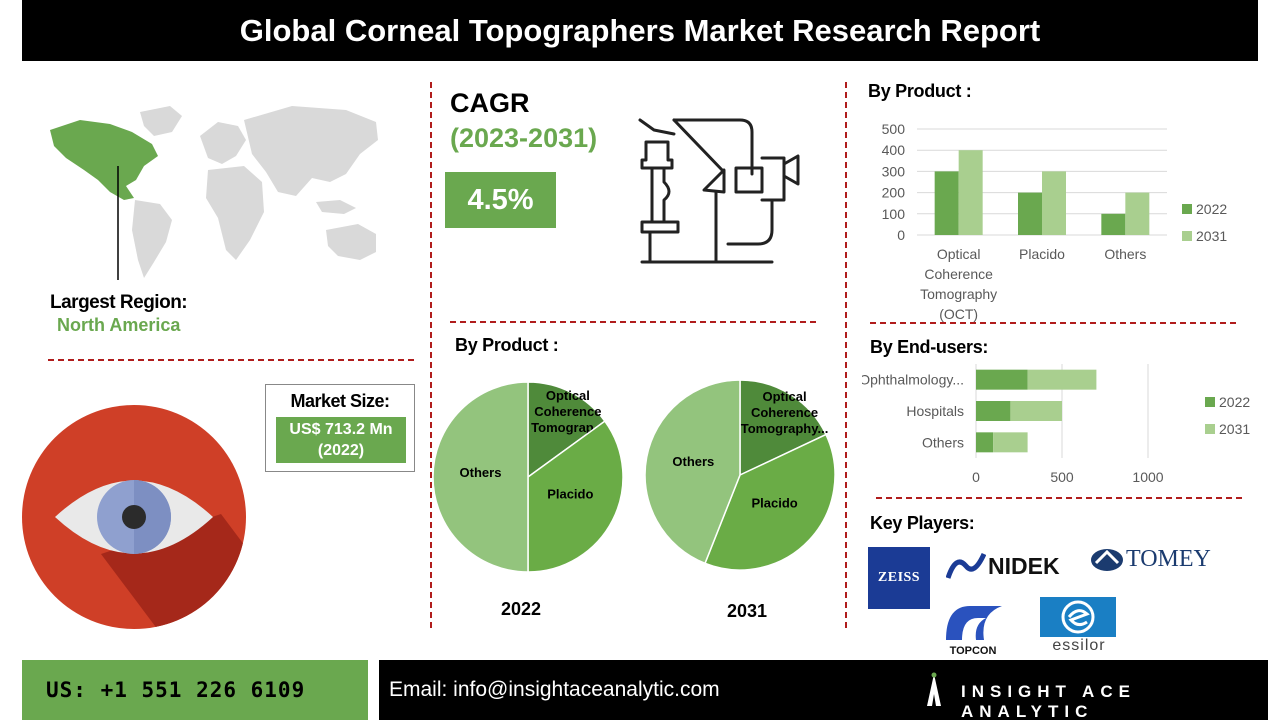 Image resolution: width=1280 pixels, height=720 pixels. What do you see at coordinates (341, 440) in the screenshot?
I see `market-size-value: US$ 713.2 Mn (2022)` at bounding box center [341, 440].